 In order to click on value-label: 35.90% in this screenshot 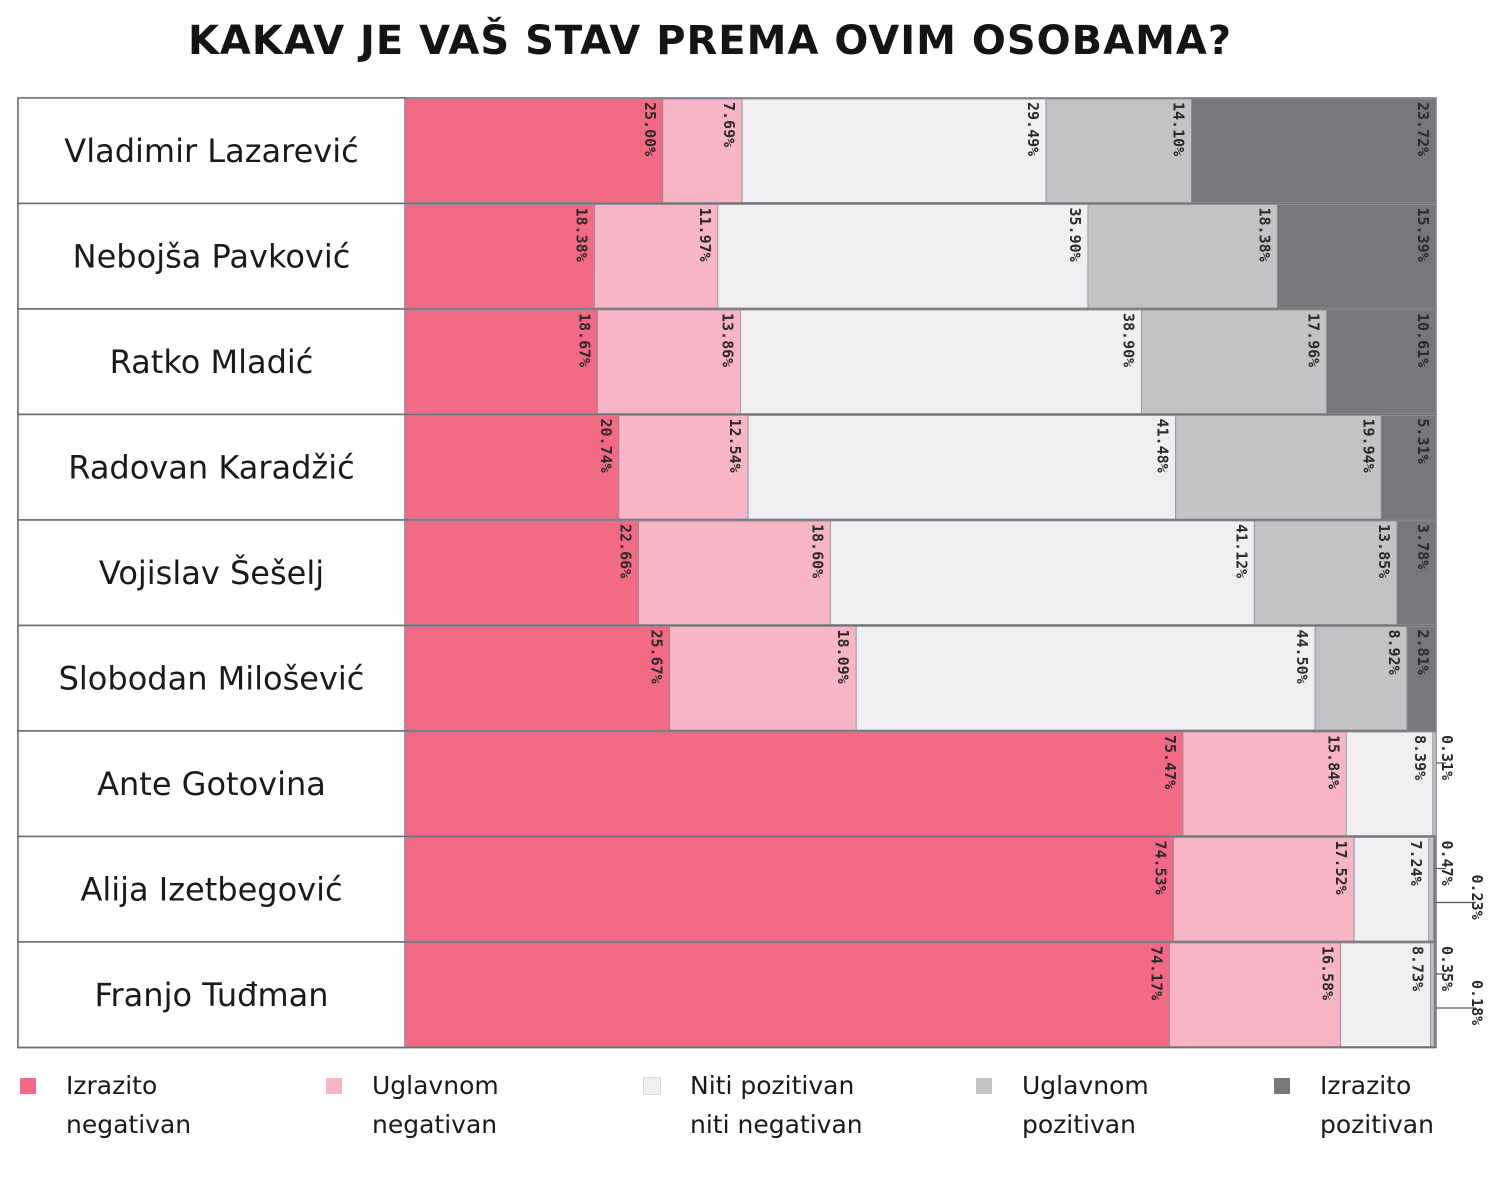, I will do `click(1075, 235)`.